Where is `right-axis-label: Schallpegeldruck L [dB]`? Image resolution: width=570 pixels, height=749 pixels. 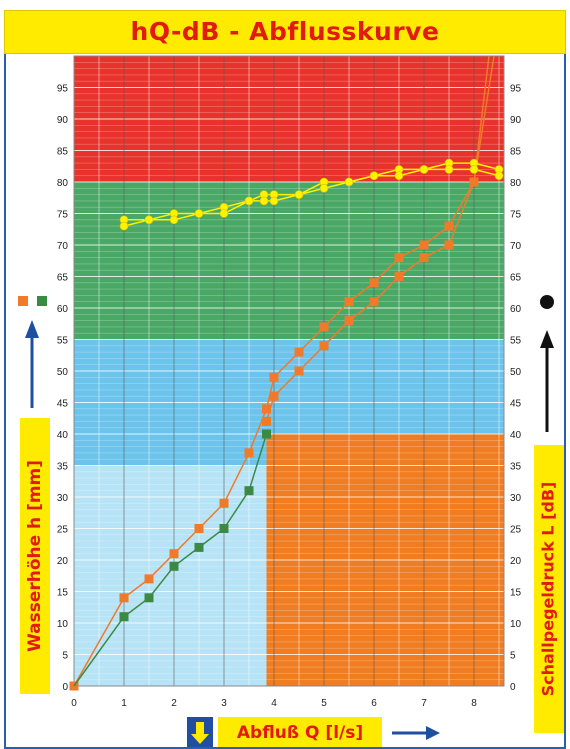
right-axis-label: Schallpegeldruck L [dB] is located at coordinates (549, 589).